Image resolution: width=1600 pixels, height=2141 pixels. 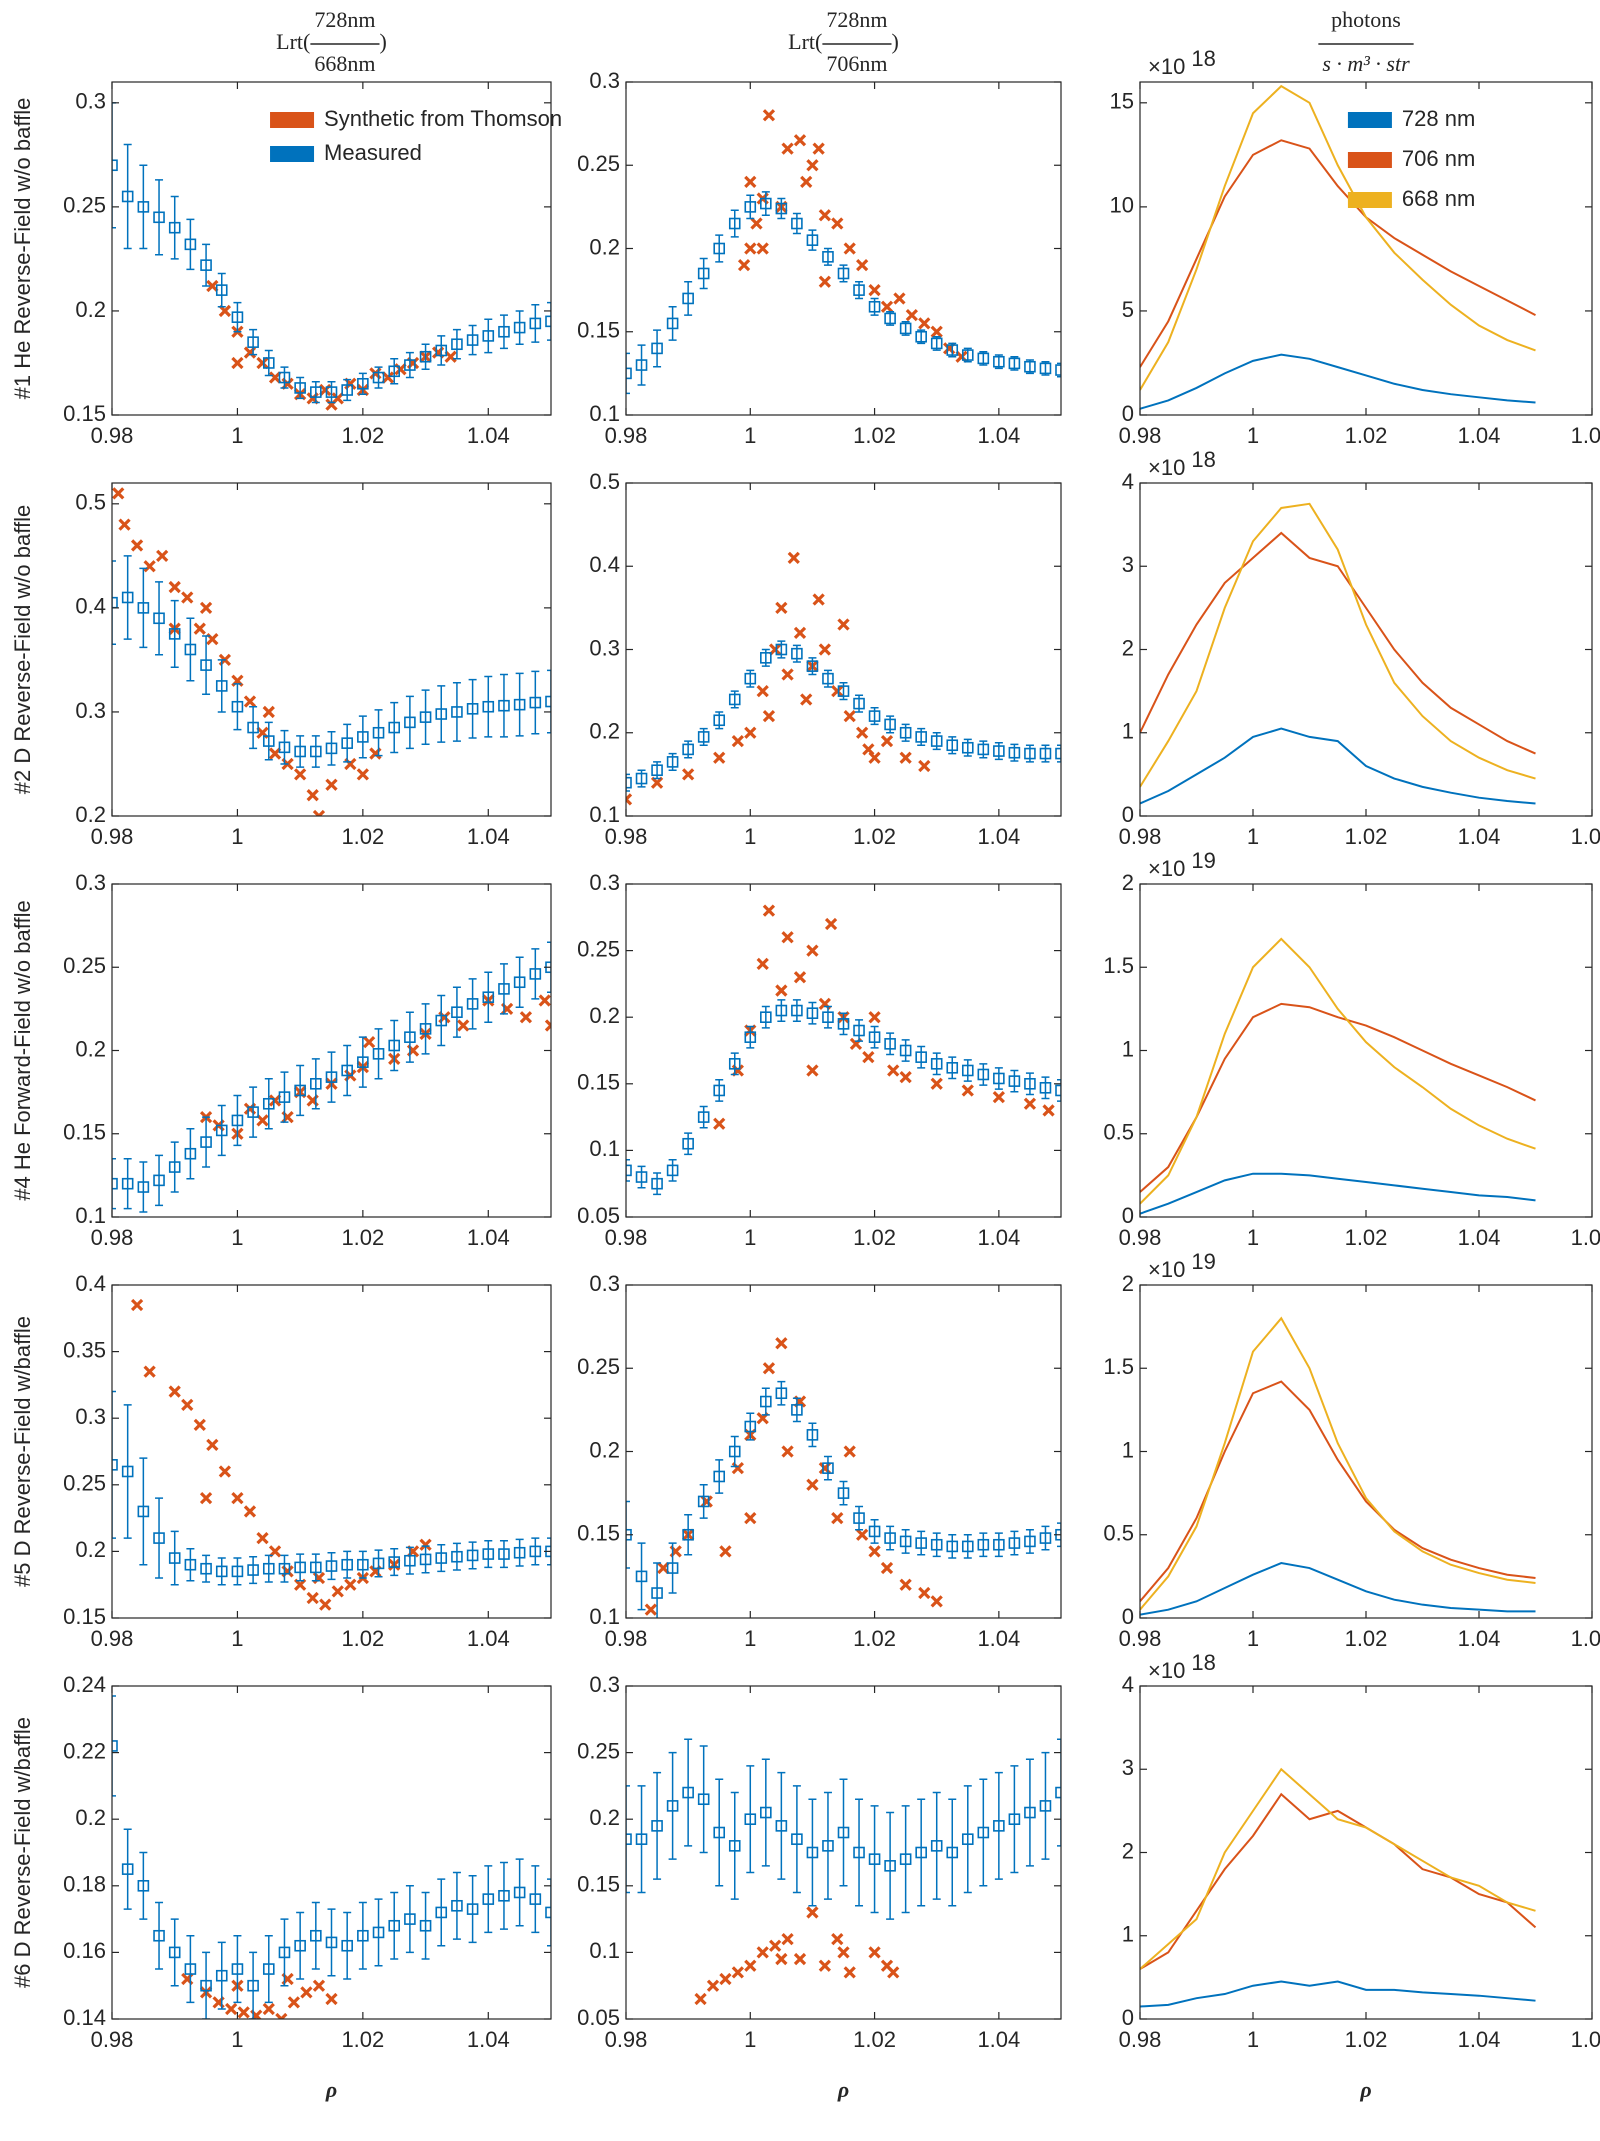 I want to click on y-multiplier-exponent: 18, so click(x=1203, y=459).